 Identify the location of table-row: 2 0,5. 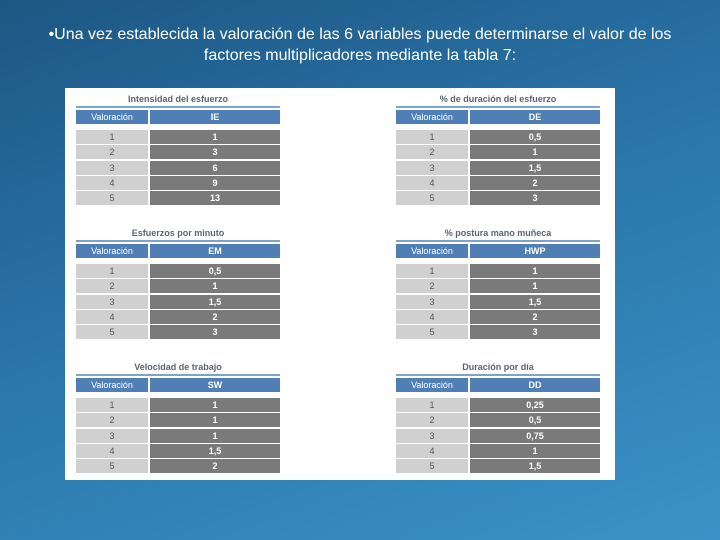
(498, 420).